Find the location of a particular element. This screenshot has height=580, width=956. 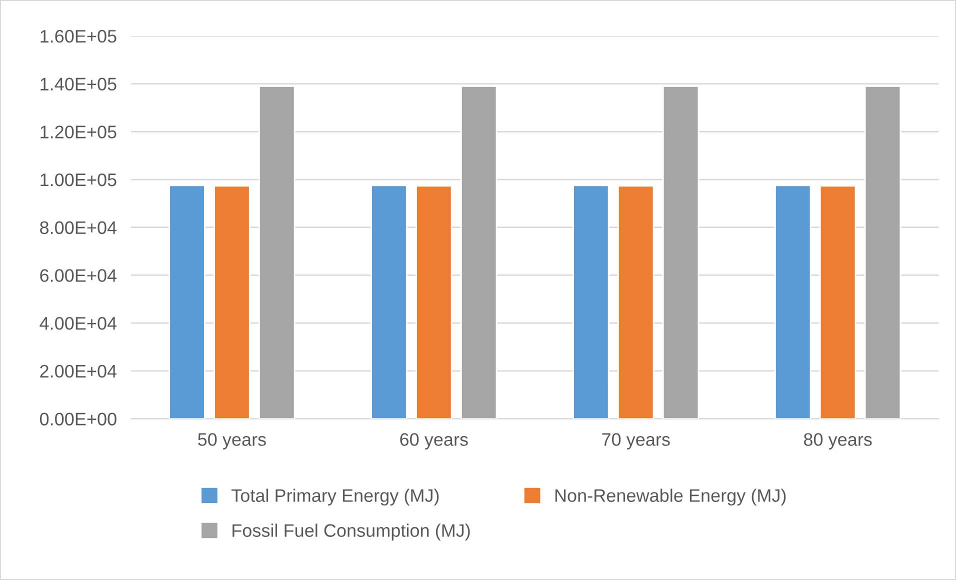

y-tick-label: 1.60E+05 is located at coordinates (78, 36).